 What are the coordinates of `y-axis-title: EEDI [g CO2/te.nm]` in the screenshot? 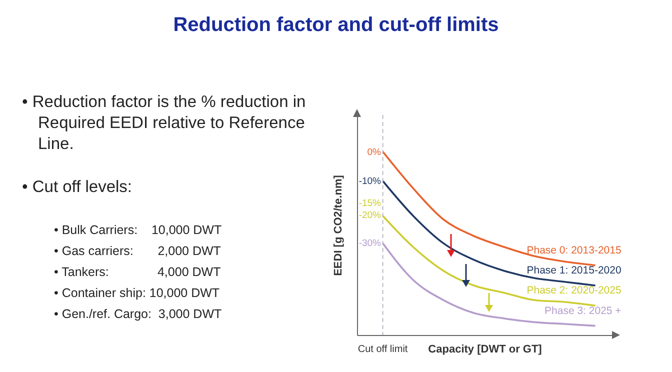 It's located at (338, 225).